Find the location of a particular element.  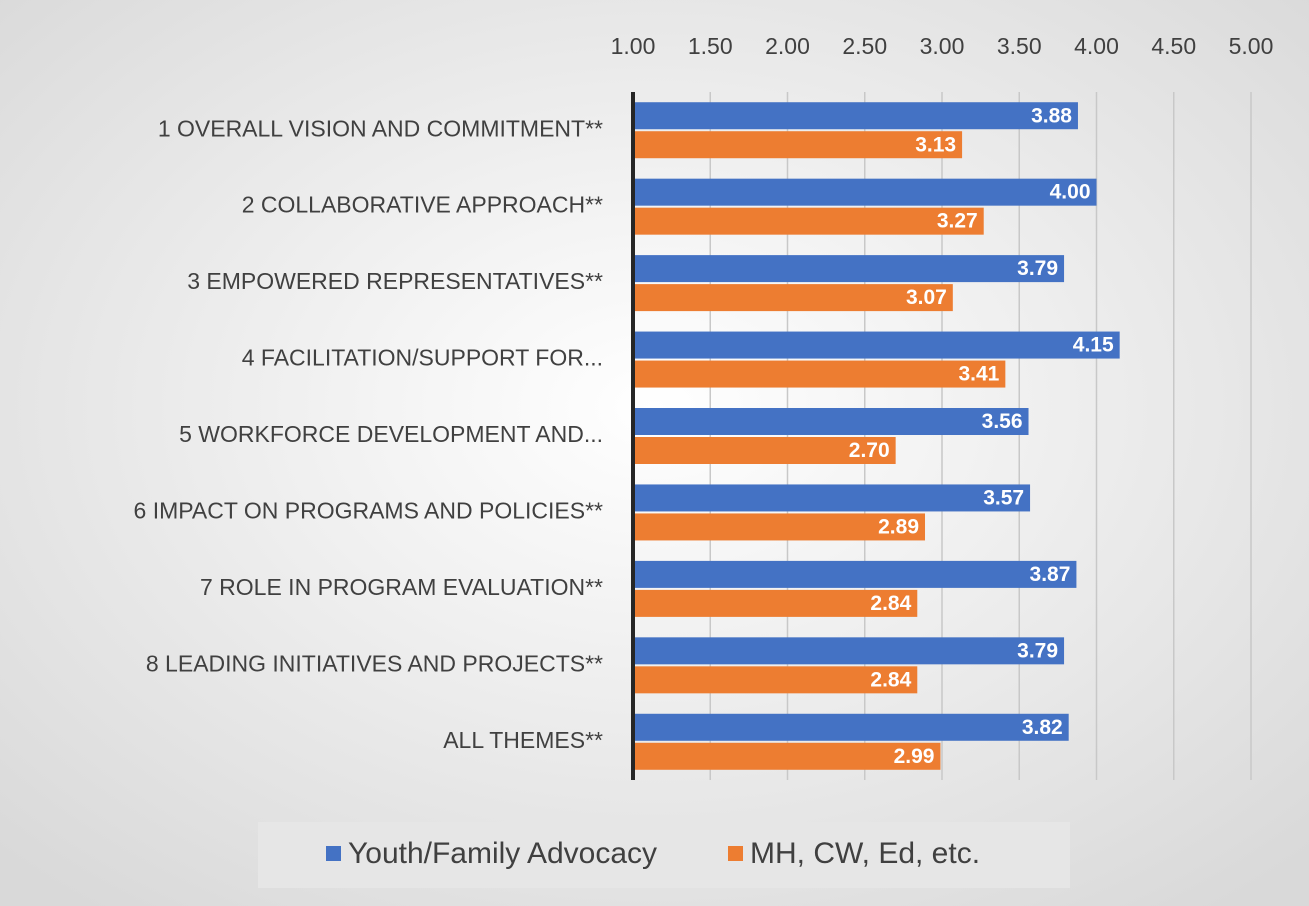

data-label: 2.99 is located at coordinates (914, 756).